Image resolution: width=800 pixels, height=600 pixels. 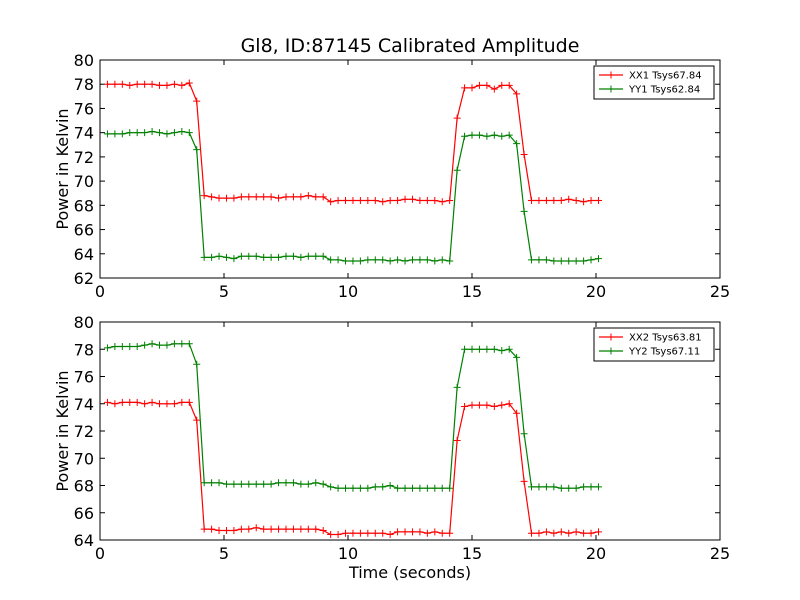 What do you see at coordinates (84, 540) in the screenshot?
I see `y-tick-label: 64` at bounding box center [84, 540].